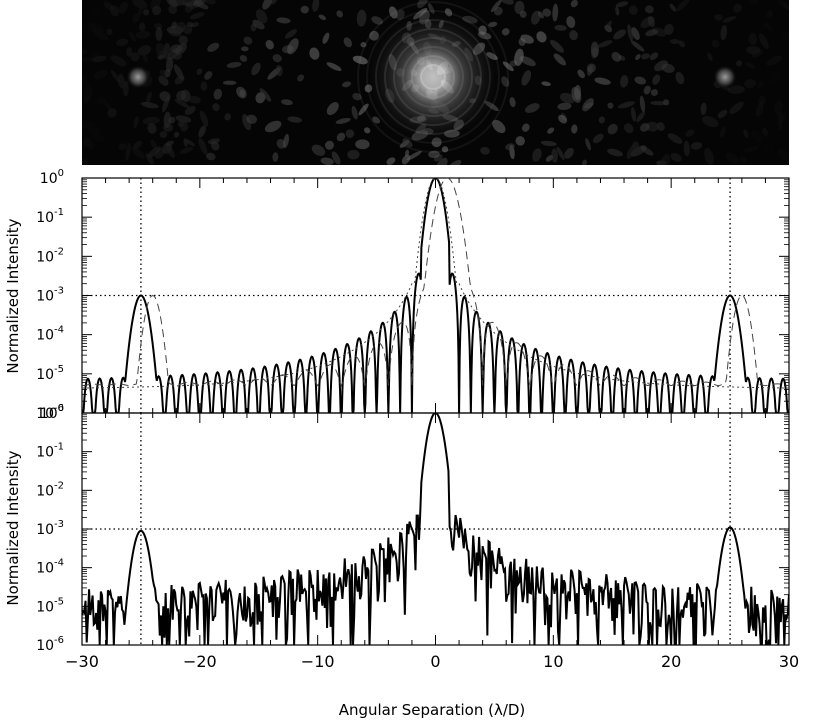  Describe the element at coordinates (789, 661) in the screenshot. I see `x-tick-label: 30` at that location.